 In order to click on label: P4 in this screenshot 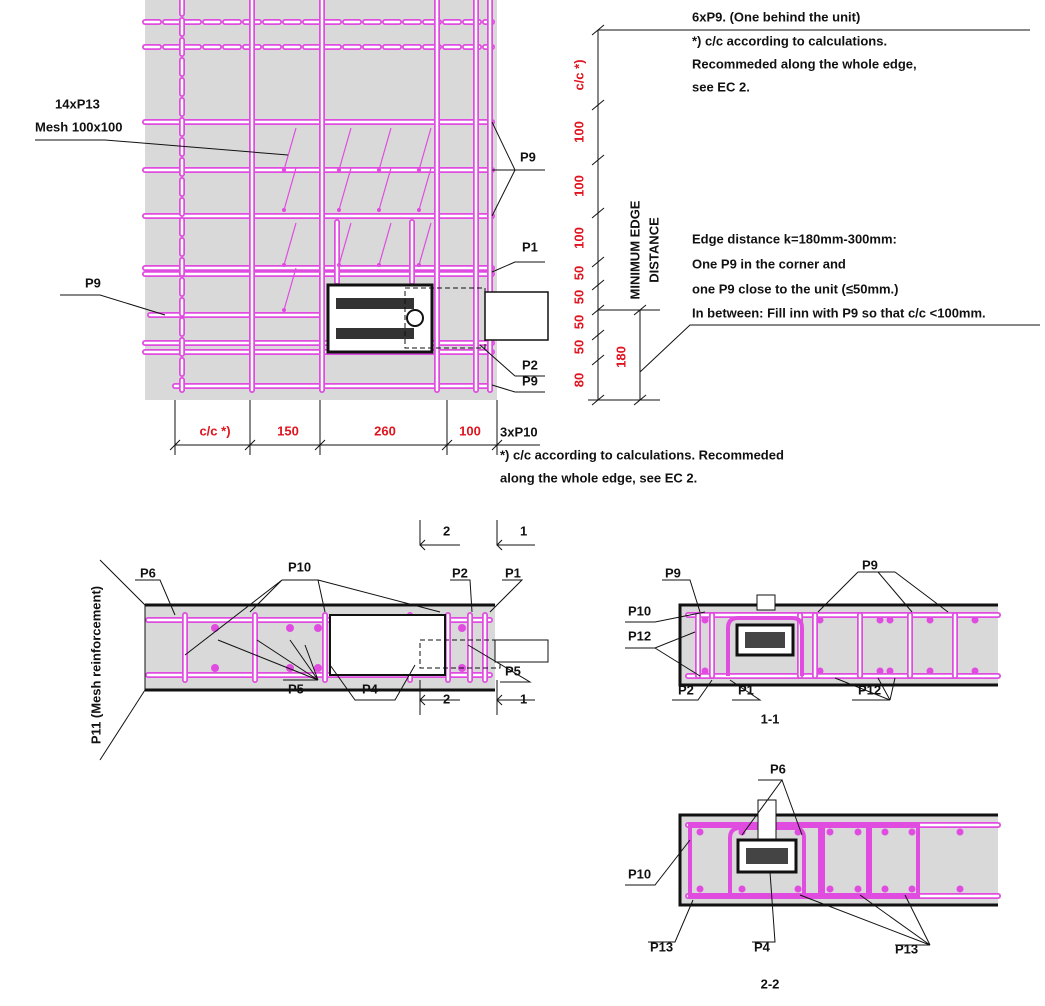, I will do `click(762, 946)`.